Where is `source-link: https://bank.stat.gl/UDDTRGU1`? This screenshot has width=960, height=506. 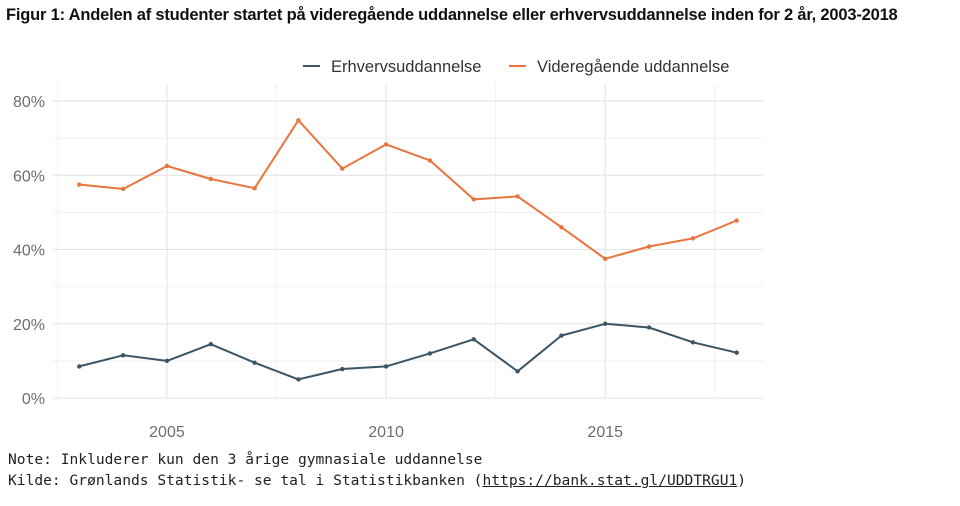 source-link: https://bank.stat.gl/UDDTRGU1 is located at coordinates (610, 480).